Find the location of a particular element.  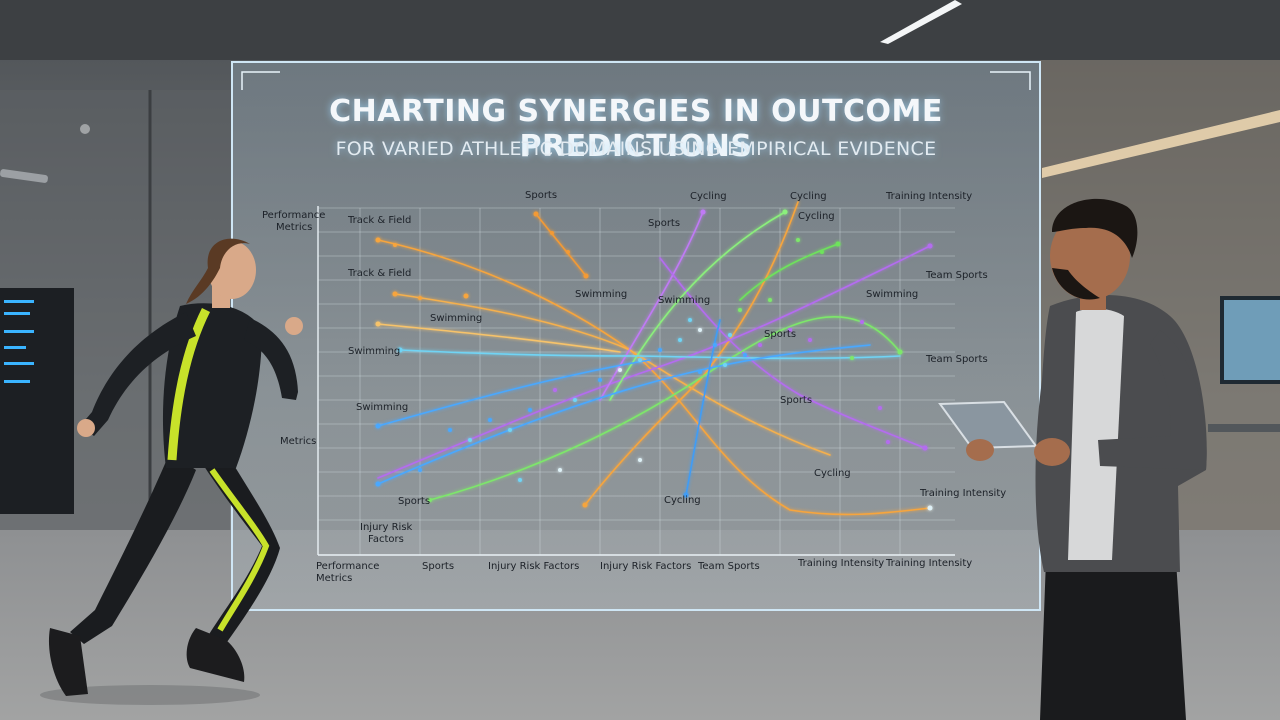

coach-hair is located at coordinates (1095, 228).